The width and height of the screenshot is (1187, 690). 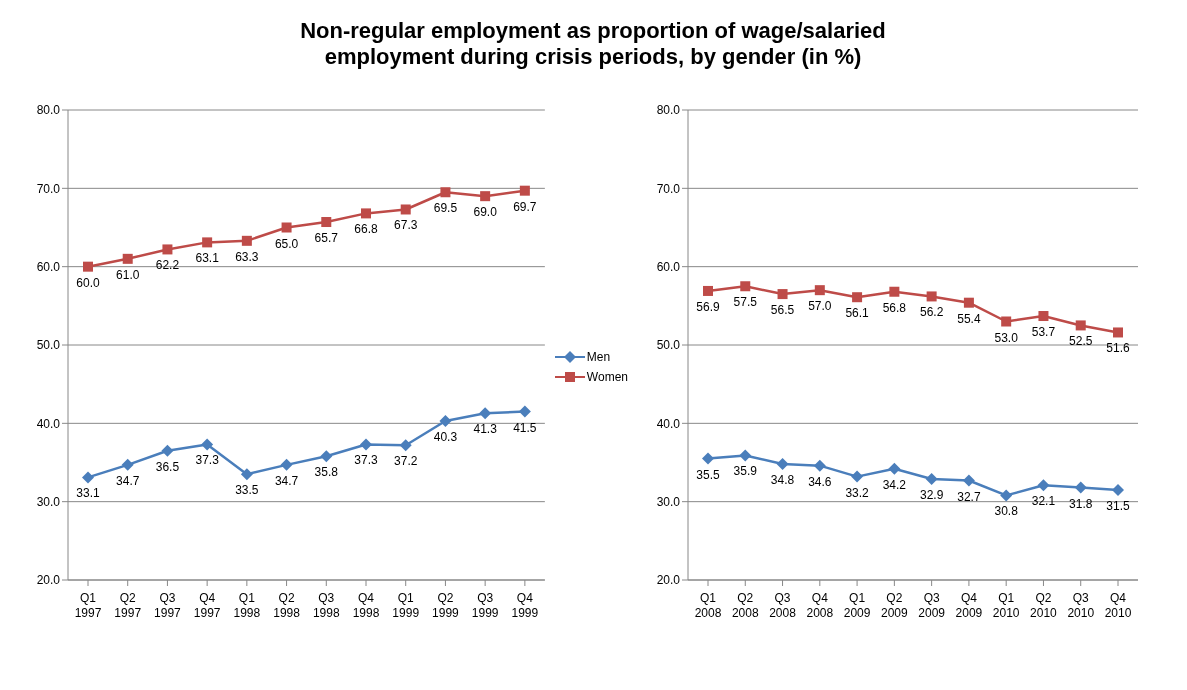 What do you see at coordinates (48, 188) in the screenshot?
I see `y-tick-label: 70.0` at bounding box center [48, 188].